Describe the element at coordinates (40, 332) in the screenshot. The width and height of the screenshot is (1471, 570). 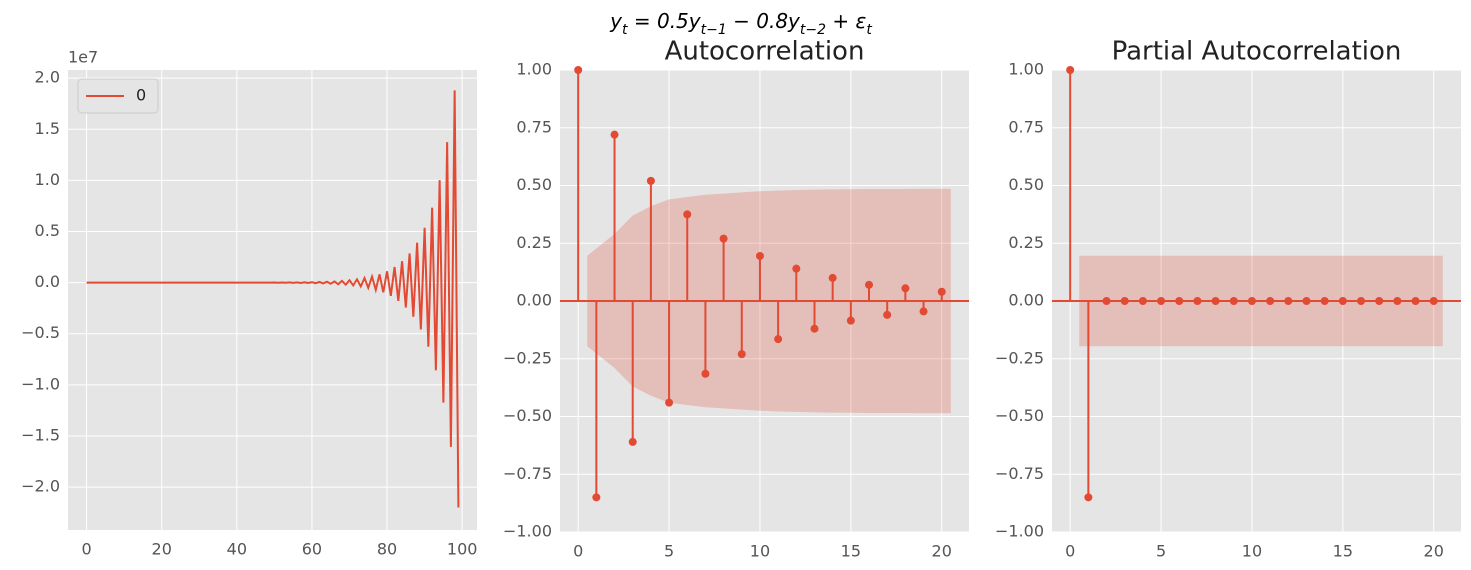
I see `y-tick-label: −0.5` at that location.